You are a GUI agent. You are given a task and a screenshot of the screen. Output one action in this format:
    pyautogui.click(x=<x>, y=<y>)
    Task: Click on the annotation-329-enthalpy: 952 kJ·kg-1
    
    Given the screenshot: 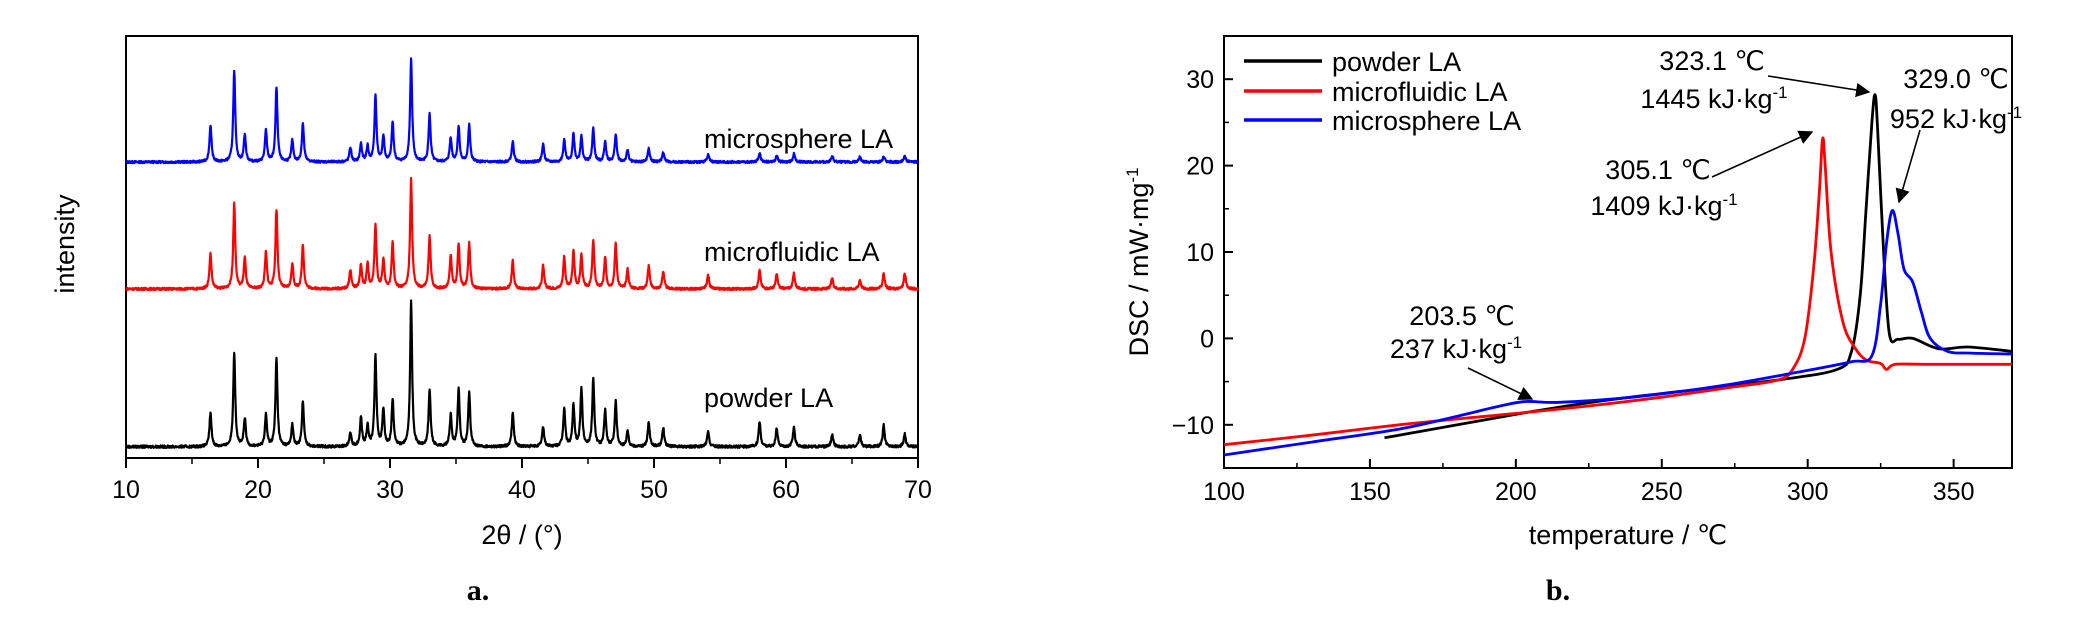 What is the action you would take?
    pyautogui.click(x=1956, y=118)
    